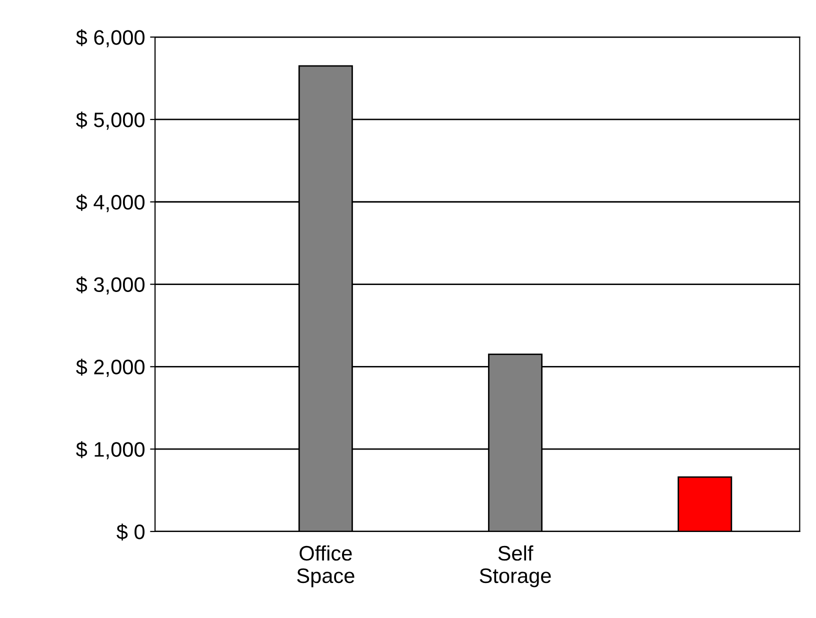  Describe the element at coordinates (110, 450) in the screenshot. I see `y-tick-label: $ 1,000` at that location.